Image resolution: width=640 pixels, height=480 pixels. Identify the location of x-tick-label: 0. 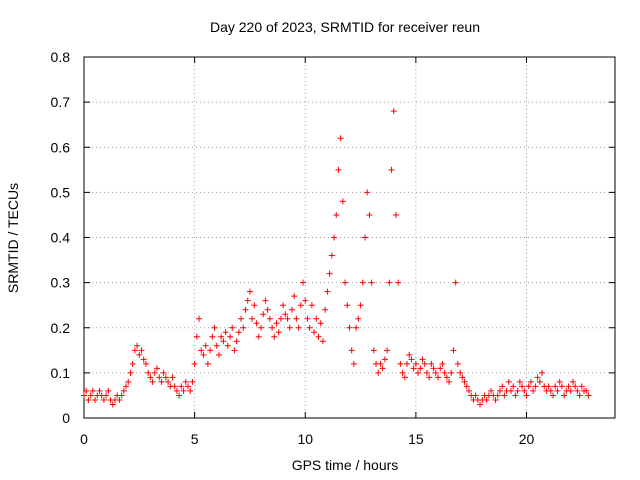
(84, 439).